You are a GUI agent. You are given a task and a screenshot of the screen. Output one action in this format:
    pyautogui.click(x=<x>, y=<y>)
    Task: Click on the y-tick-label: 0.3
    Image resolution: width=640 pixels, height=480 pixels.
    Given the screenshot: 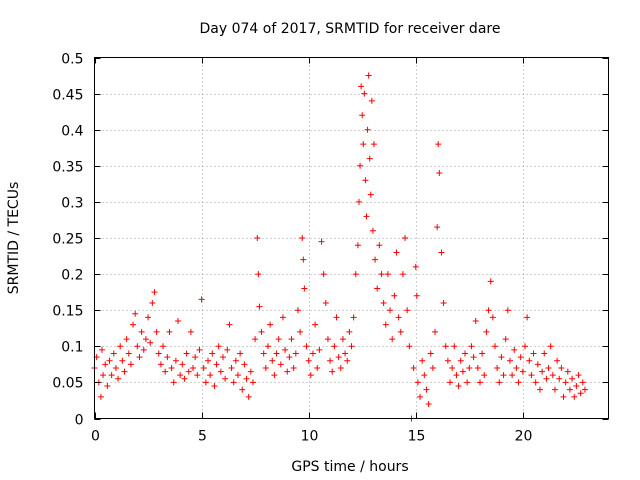 What is the action you would take?
    pyautogui.click(x=72, y=204)
    